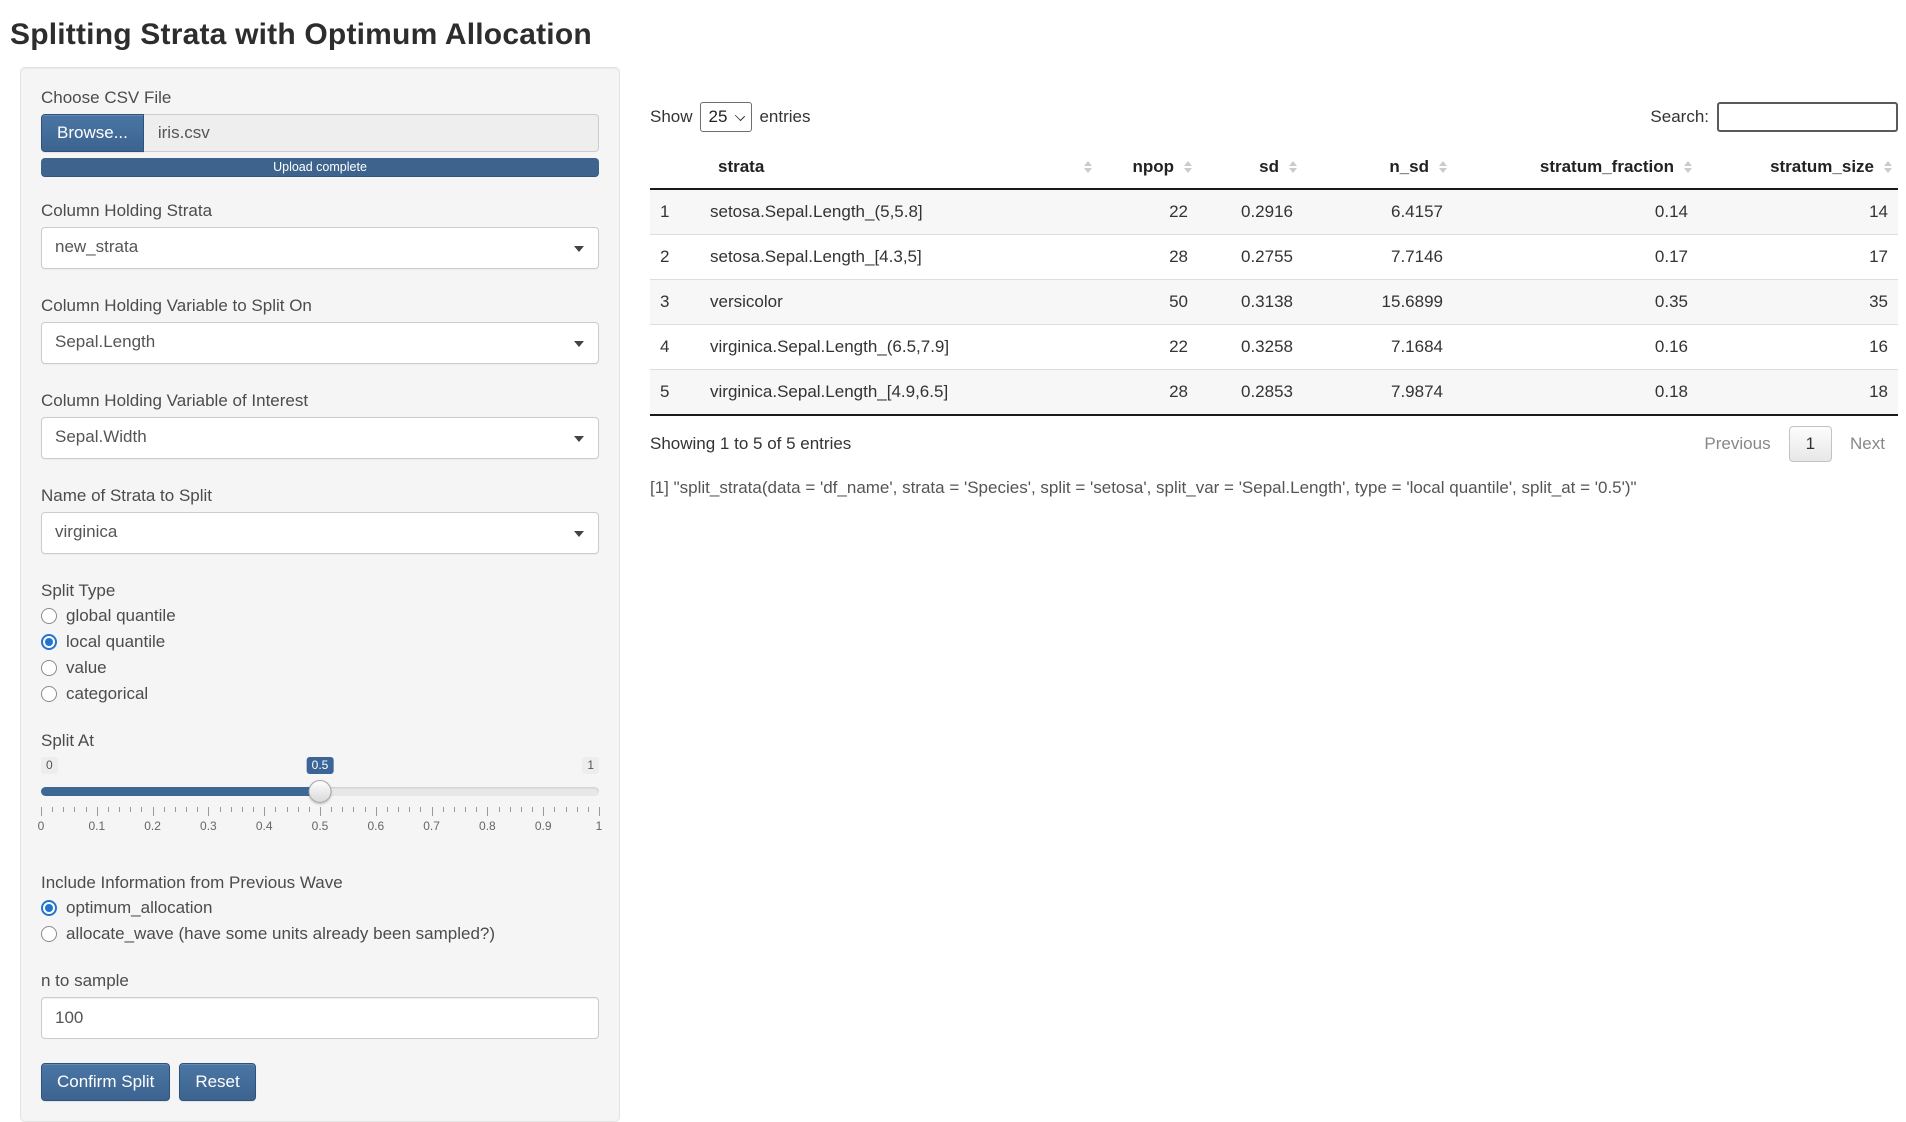 The height and width of the screenshot is (1122, 1906). I want to click on page-length-select: 25, so click(726, 117).